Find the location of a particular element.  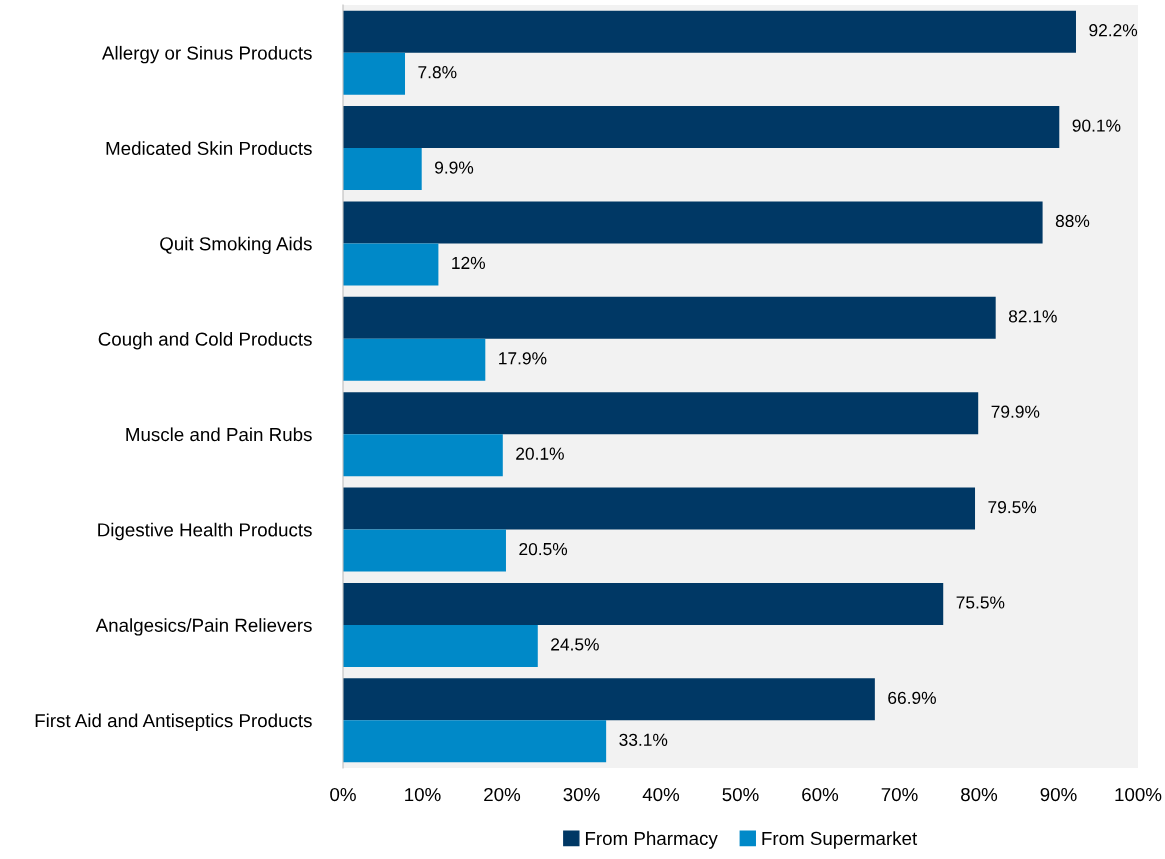

data-label: 17.9% is located at coordinates (523, 358).